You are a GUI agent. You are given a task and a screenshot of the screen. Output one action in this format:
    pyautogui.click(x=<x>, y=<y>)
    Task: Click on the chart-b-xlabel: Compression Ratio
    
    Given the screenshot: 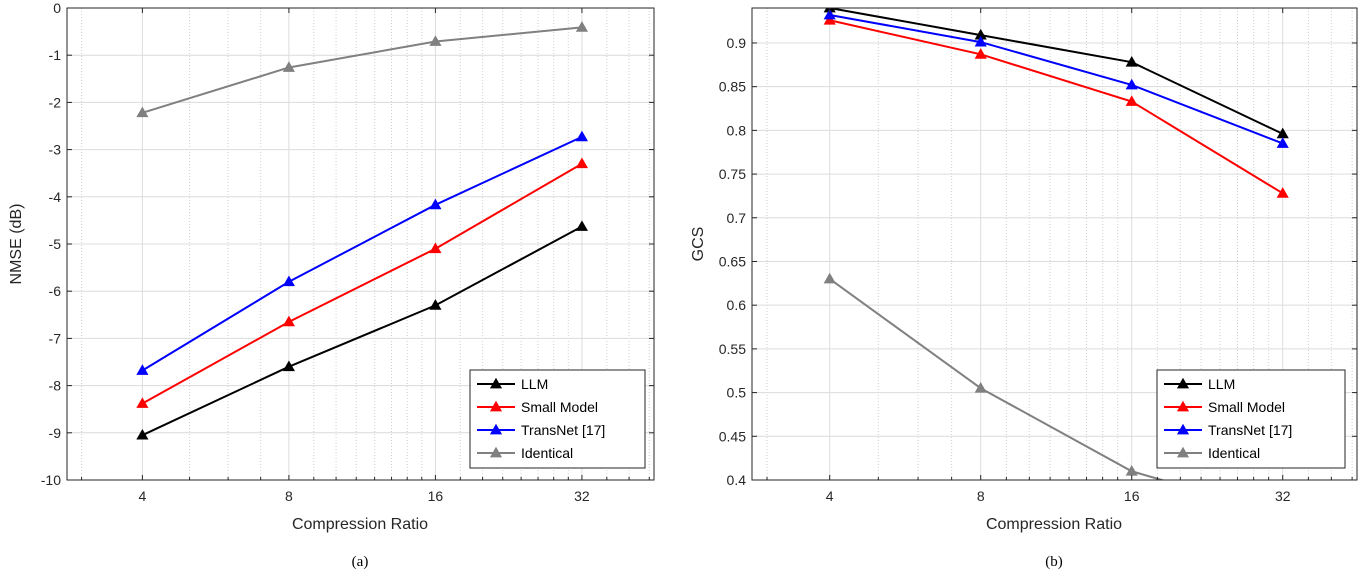 What is the action you would take?
    pyautogui.click(x=1054, y=524)
    